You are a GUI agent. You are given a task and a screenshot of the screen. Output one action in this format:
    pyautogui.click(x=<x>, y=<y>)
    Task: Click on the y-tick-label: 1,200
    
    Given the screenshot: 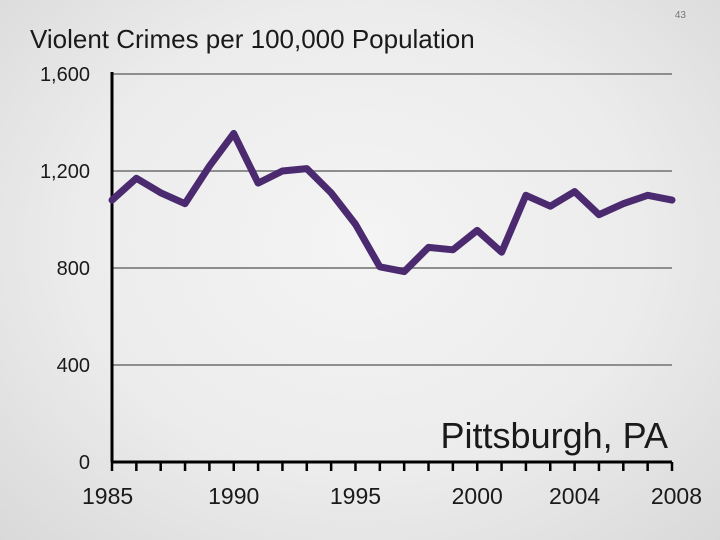 What is the action you would take?
    pyautogui.click(x=65, y=172)
    